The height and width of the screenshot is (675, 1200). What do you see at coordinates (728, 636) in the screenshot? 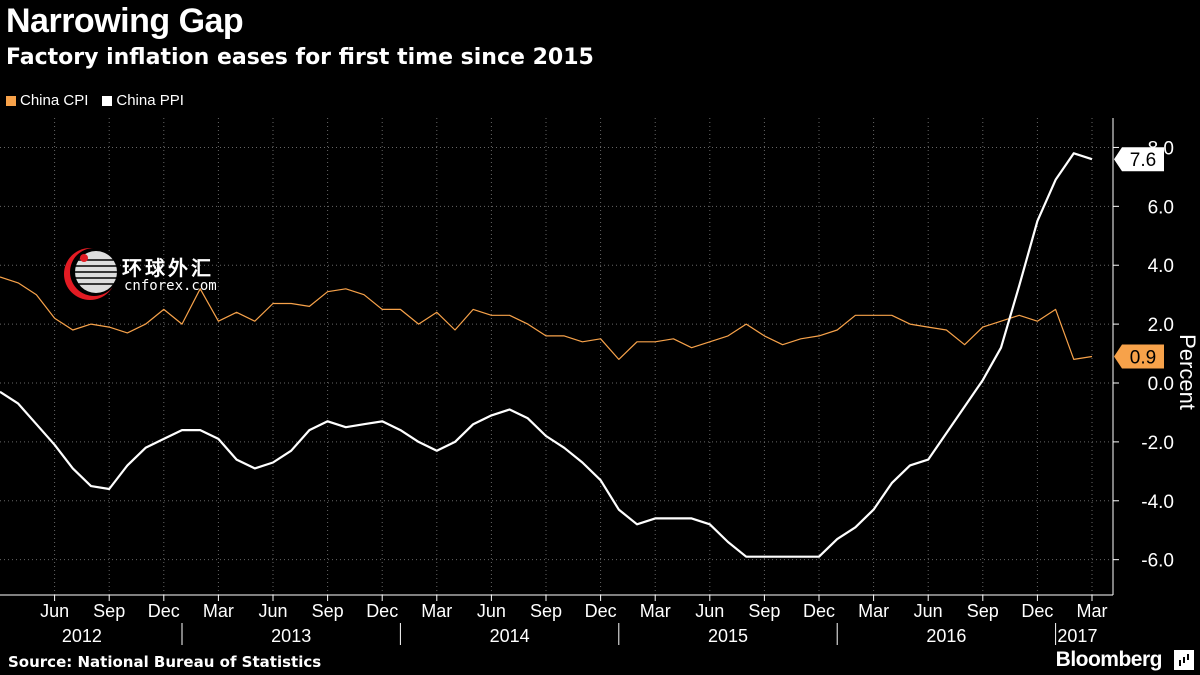
I see `year-label: 2015` at bounding box center [728, 636].